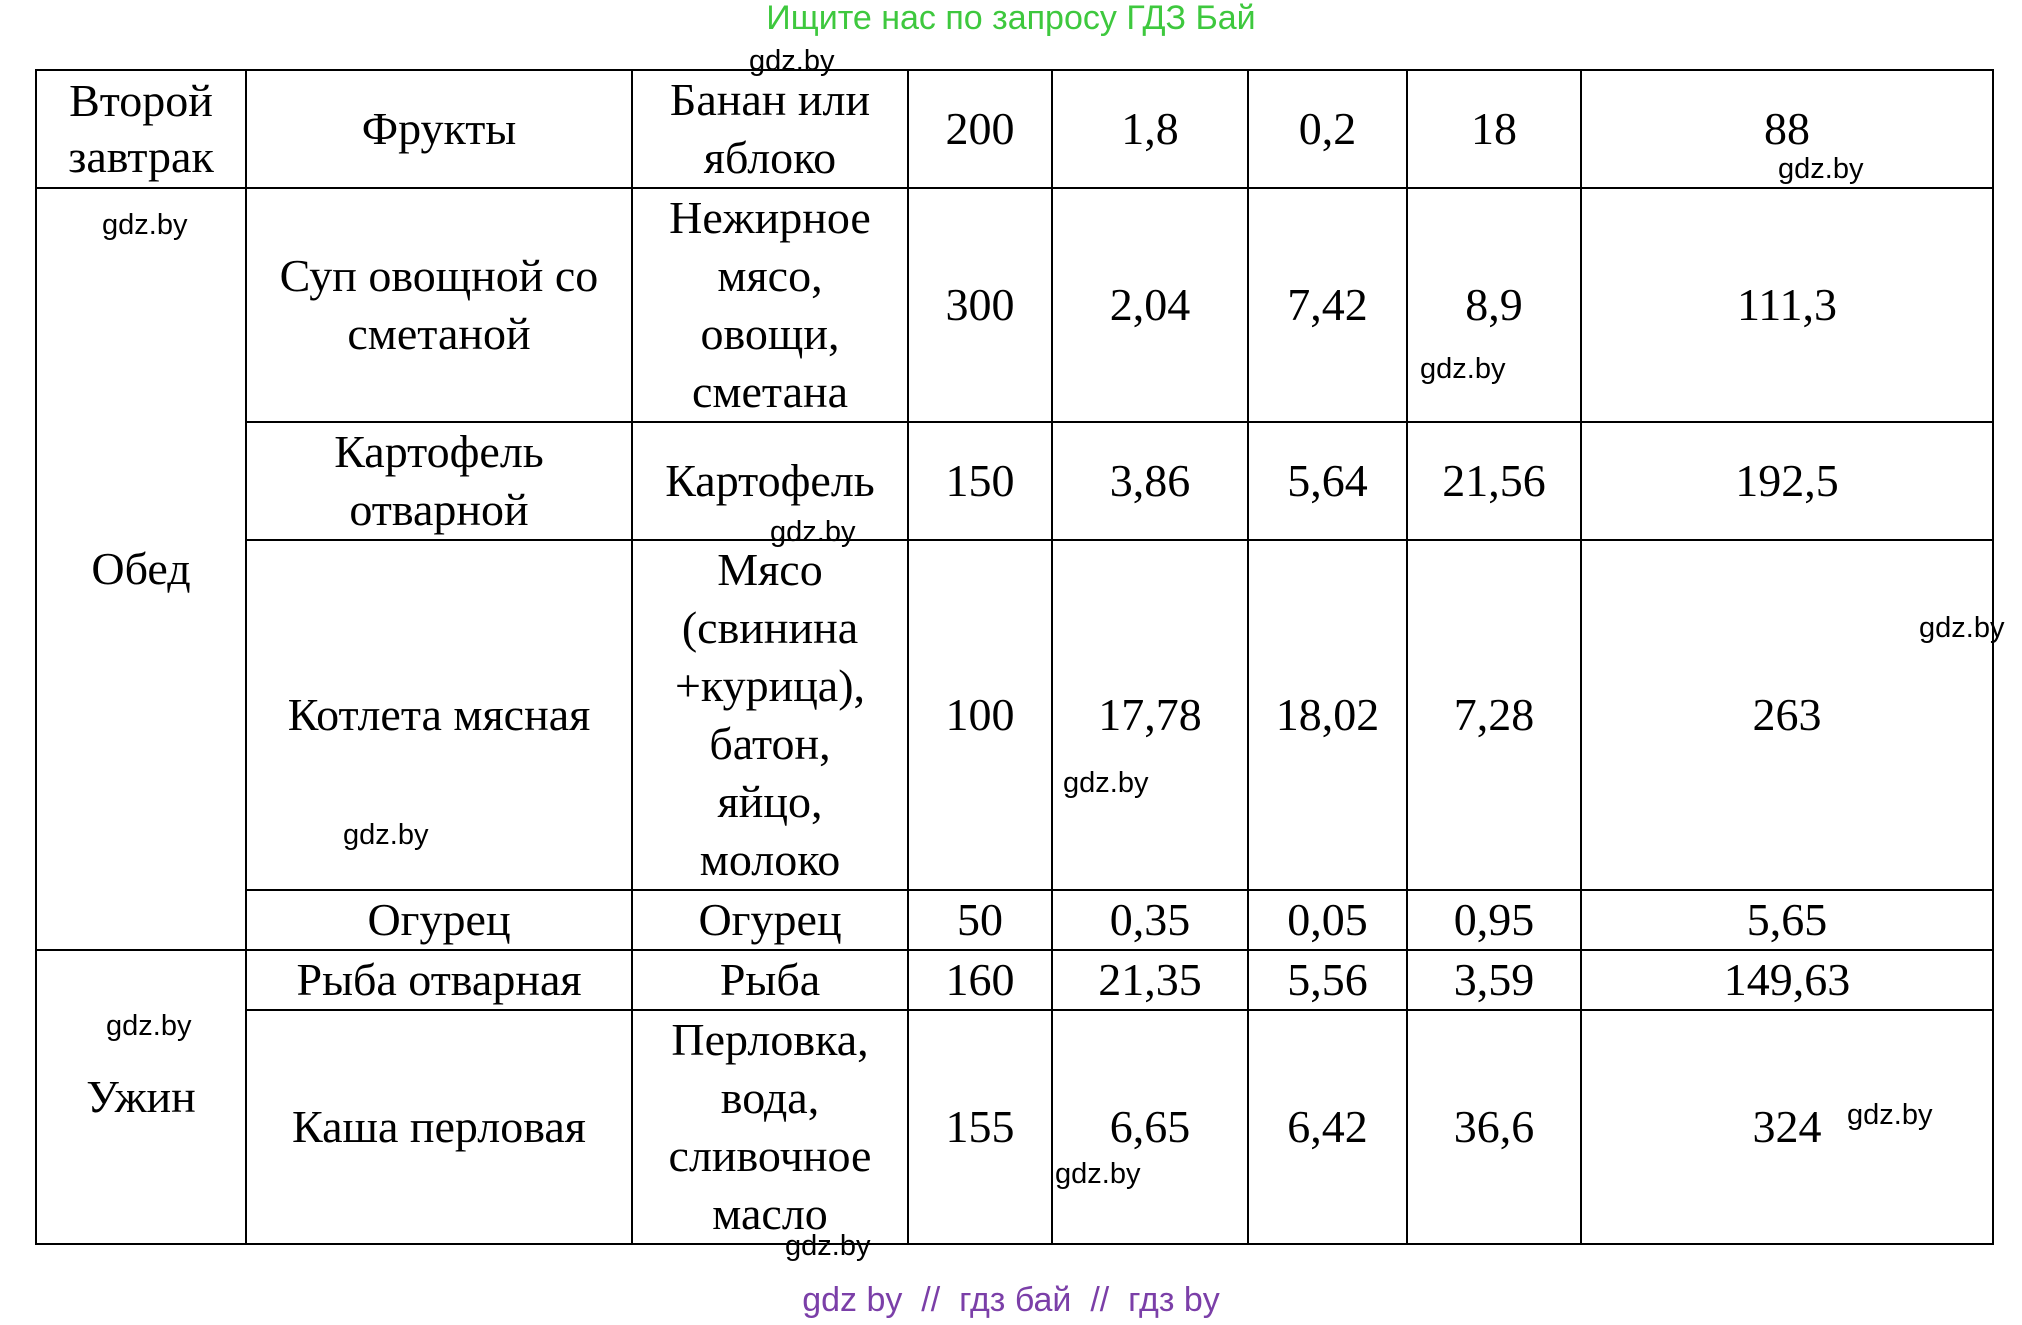  What do you see at coordinates (1150, 305) in the screenshot?
I see `protein-cell: 2,04` at bounding box center [1150, 305].